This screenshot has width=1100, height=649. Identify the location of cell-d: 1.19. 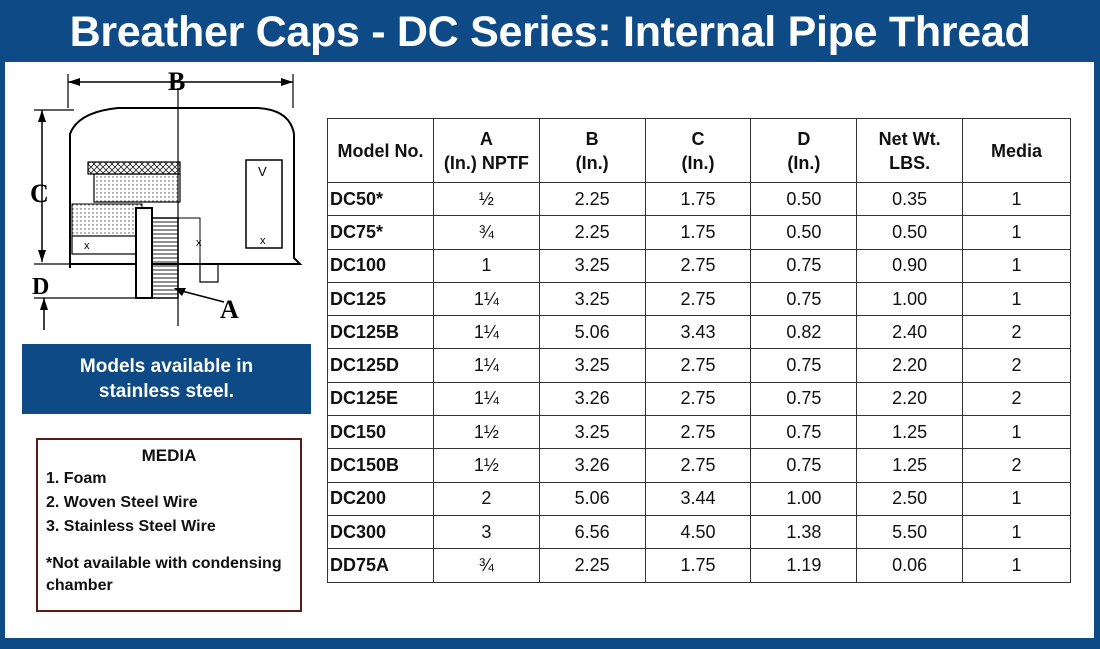
(804, 565).